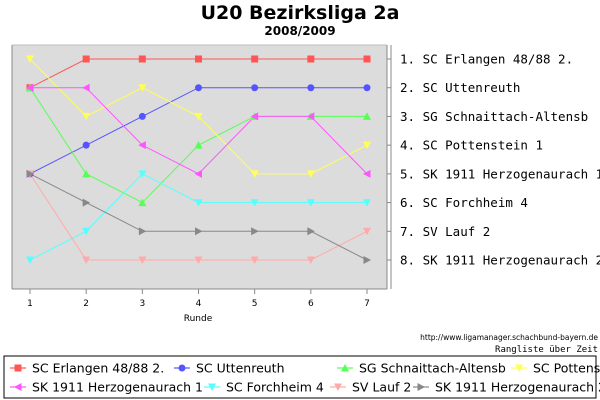 The width and height of the screenshot is (600, 400). Describe the element at coordinates (86, 304) in the screenshot. I see `x-tick-label: 2` at that location.